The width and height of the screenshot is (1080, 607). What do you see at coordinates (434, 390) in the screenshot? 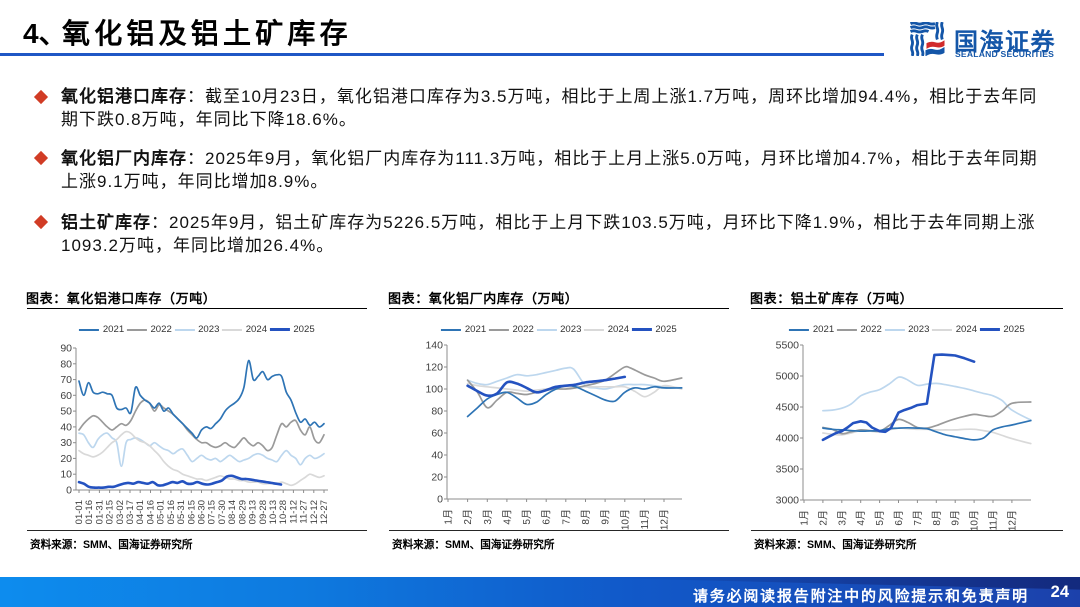
I see `svg-text: 100` at bounding box center [434, 390].